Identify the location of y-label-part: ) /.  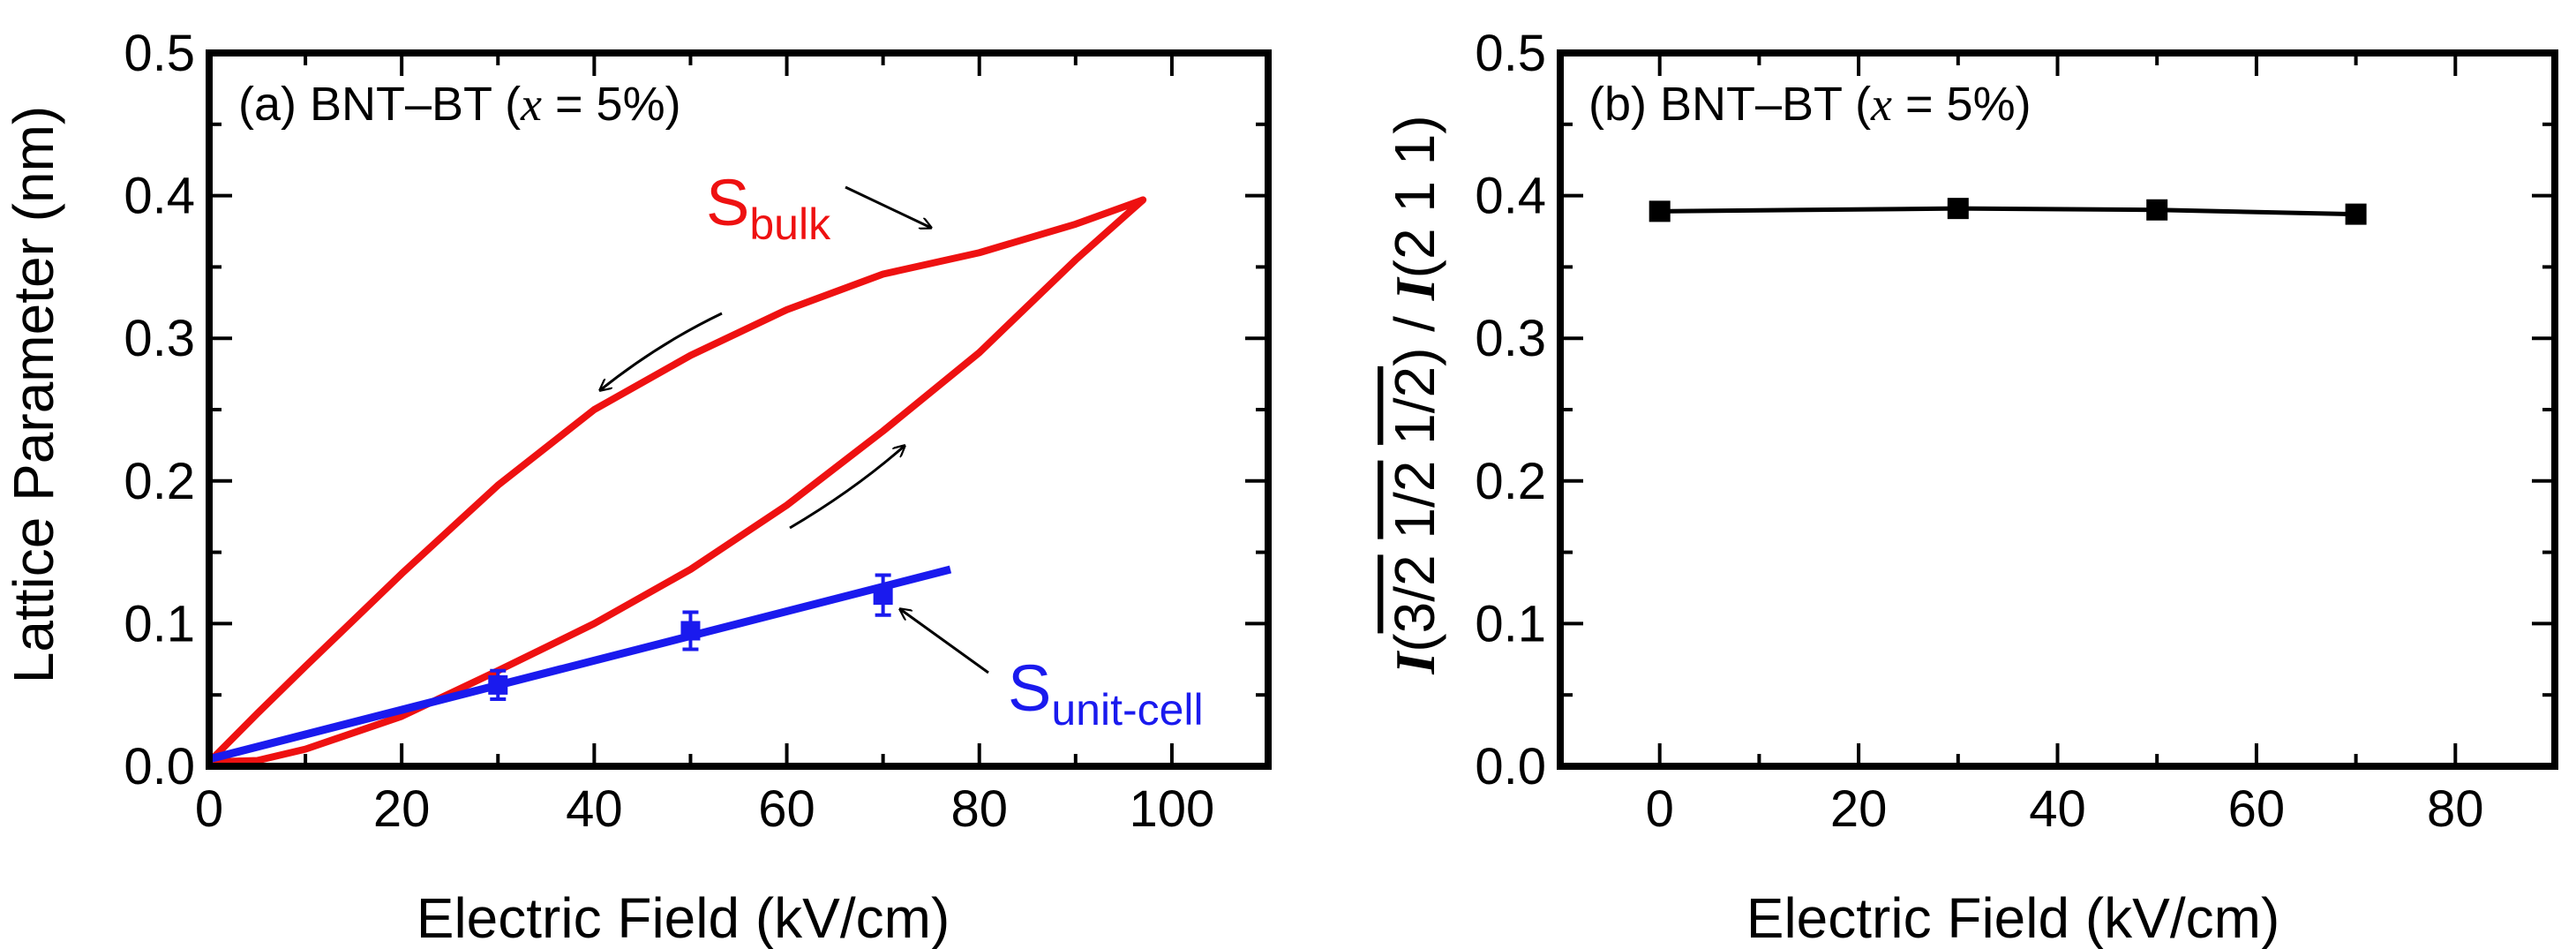
(1414, 333).